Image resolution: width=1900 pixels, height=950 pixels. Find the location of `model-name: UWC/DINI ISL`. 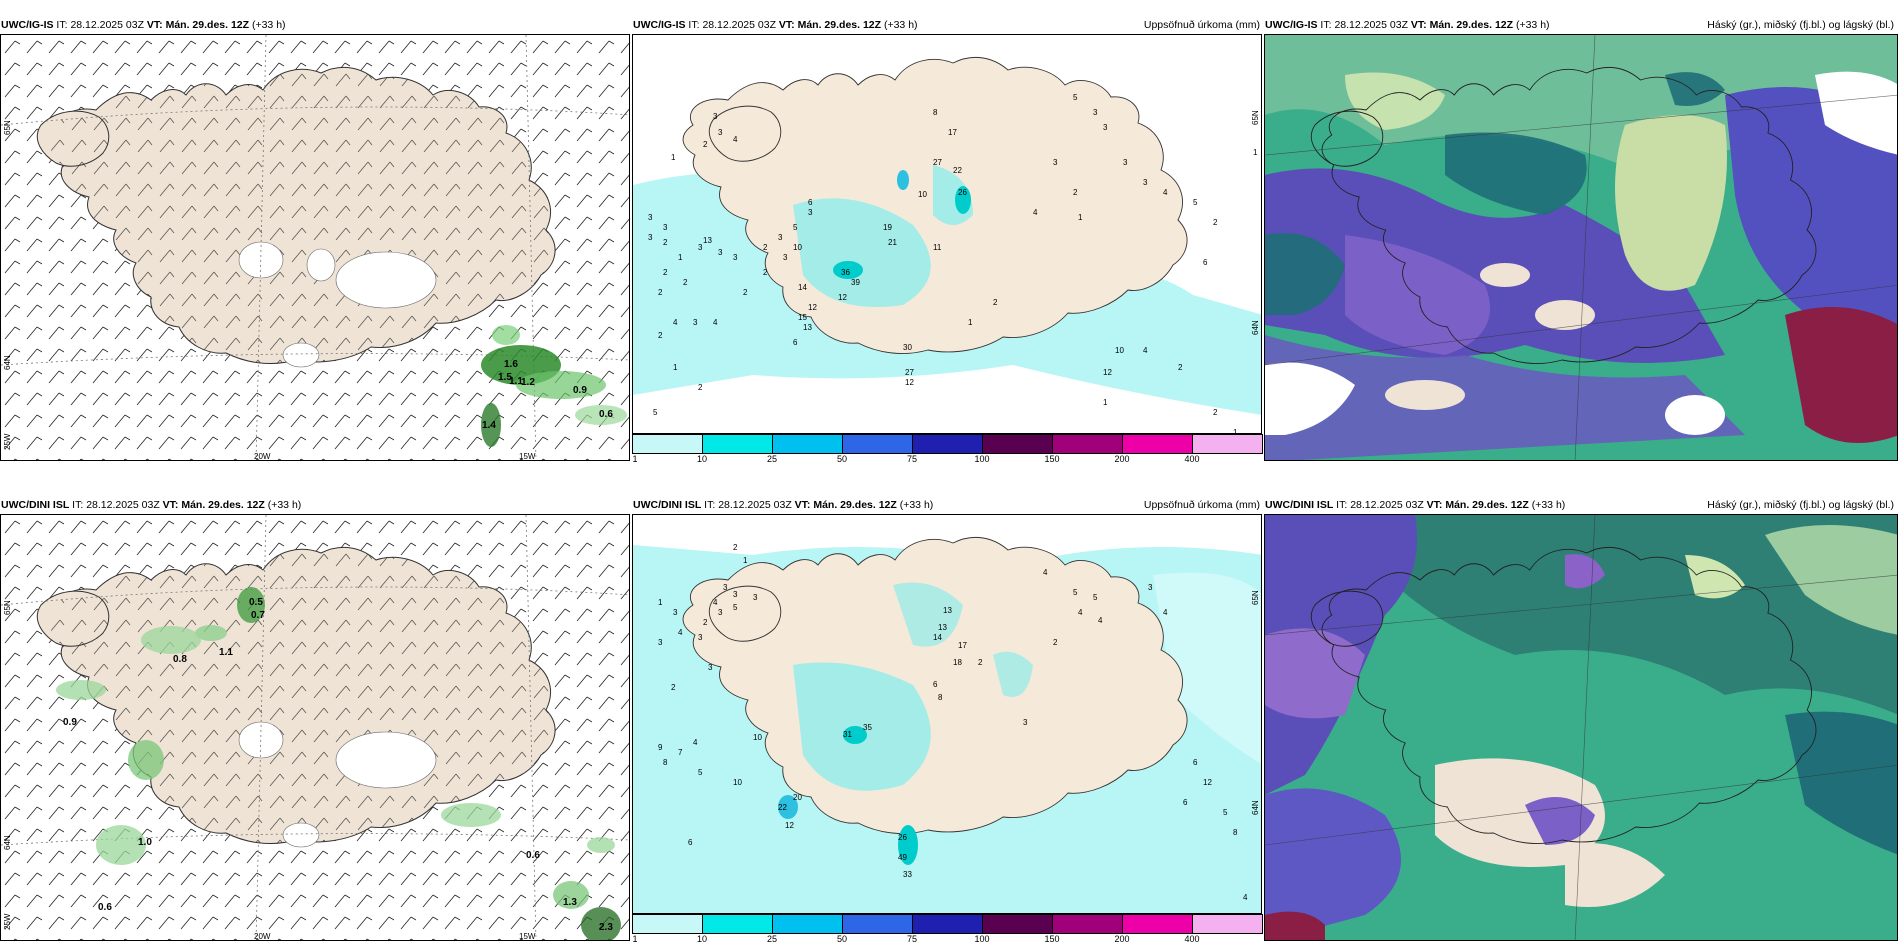

model-name: UWC/DINI ISL is located at coordinates (35, 505).